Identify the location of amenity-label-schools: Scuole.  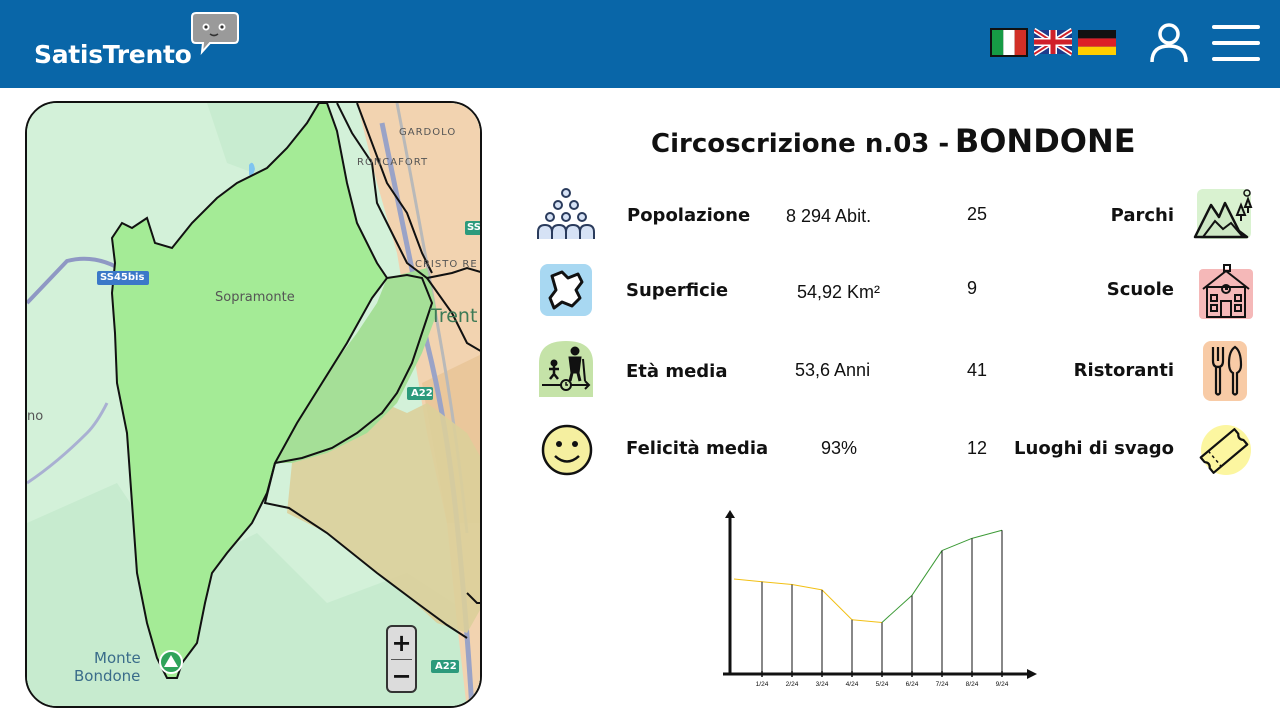
(1140, 289).